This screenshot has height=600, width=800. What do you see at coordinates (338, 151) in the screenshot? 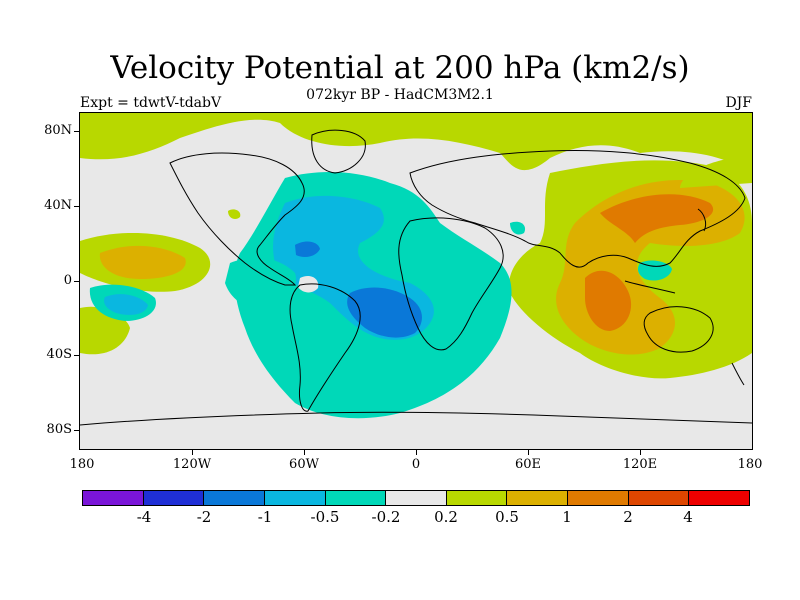
I see `coast-greenland` at bounding box center [338, 151].